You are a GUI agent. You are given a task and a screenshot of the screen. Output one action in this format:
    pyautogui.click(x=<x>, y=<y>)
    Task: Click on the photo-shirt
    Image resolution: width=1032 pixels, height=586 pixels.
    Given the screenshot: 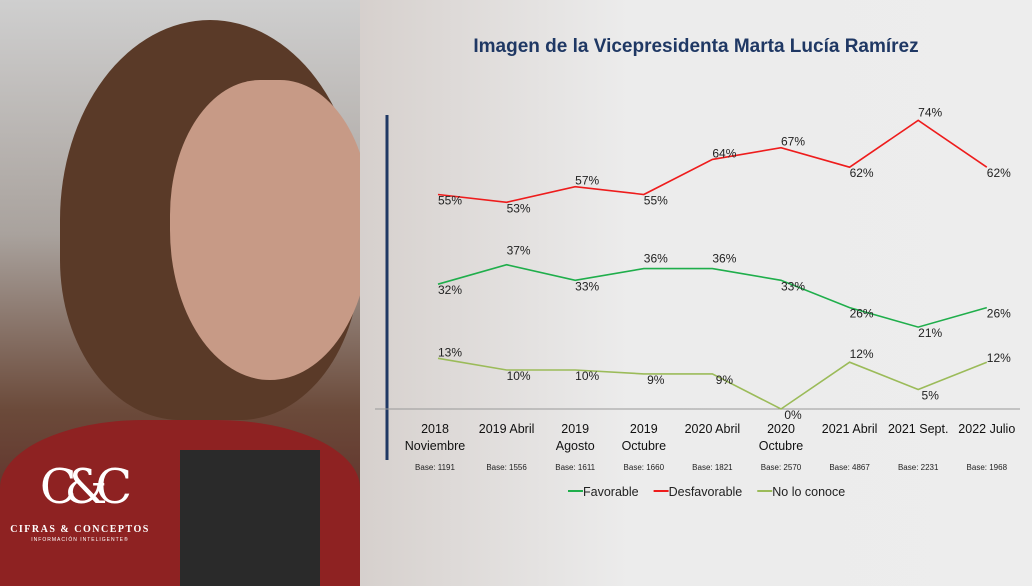 What is the action you would take?
    pyautogui.click(x=250, y=518)
    